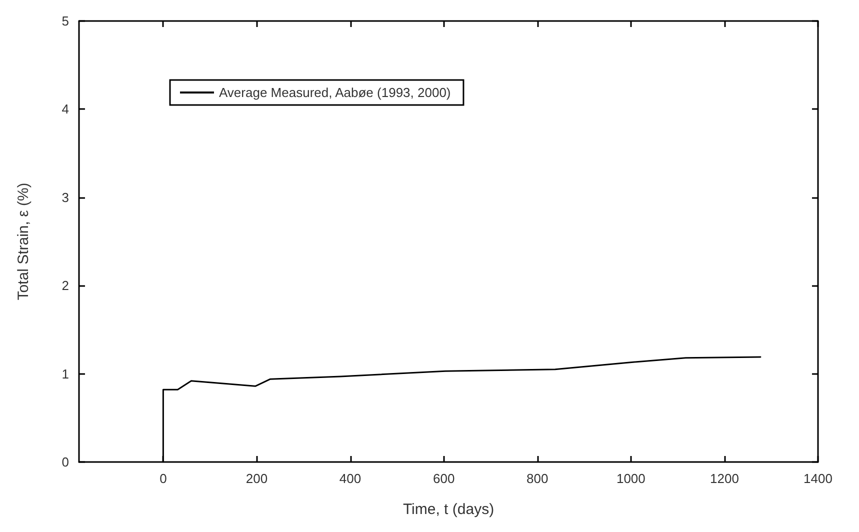  Describe the element at coordinates (163, 478) in the screenshot. I see `x-tick-label: 0` at that location.